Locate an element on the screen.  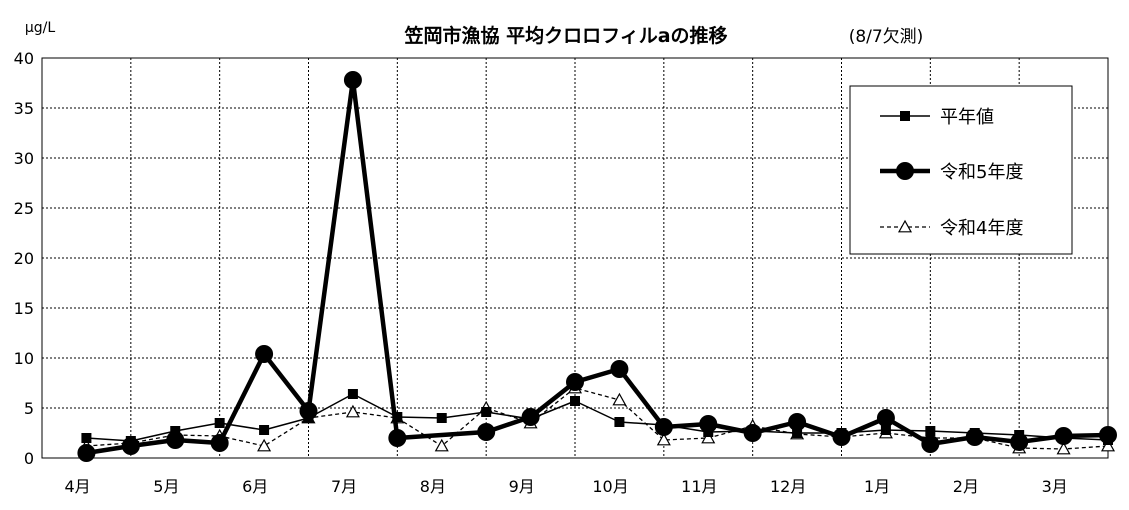
y-tick-label: 20 is located at coordinates (24, 258).